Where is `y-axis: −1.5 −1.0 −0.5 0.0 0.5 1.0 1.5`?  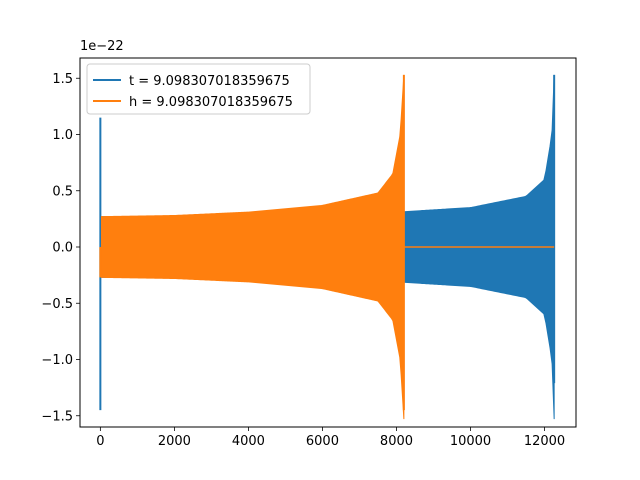
y-axis: −1.5 −1.0 −0.5 0.0 0.5 1.0 1.5 is located at coordinates (60, 248).